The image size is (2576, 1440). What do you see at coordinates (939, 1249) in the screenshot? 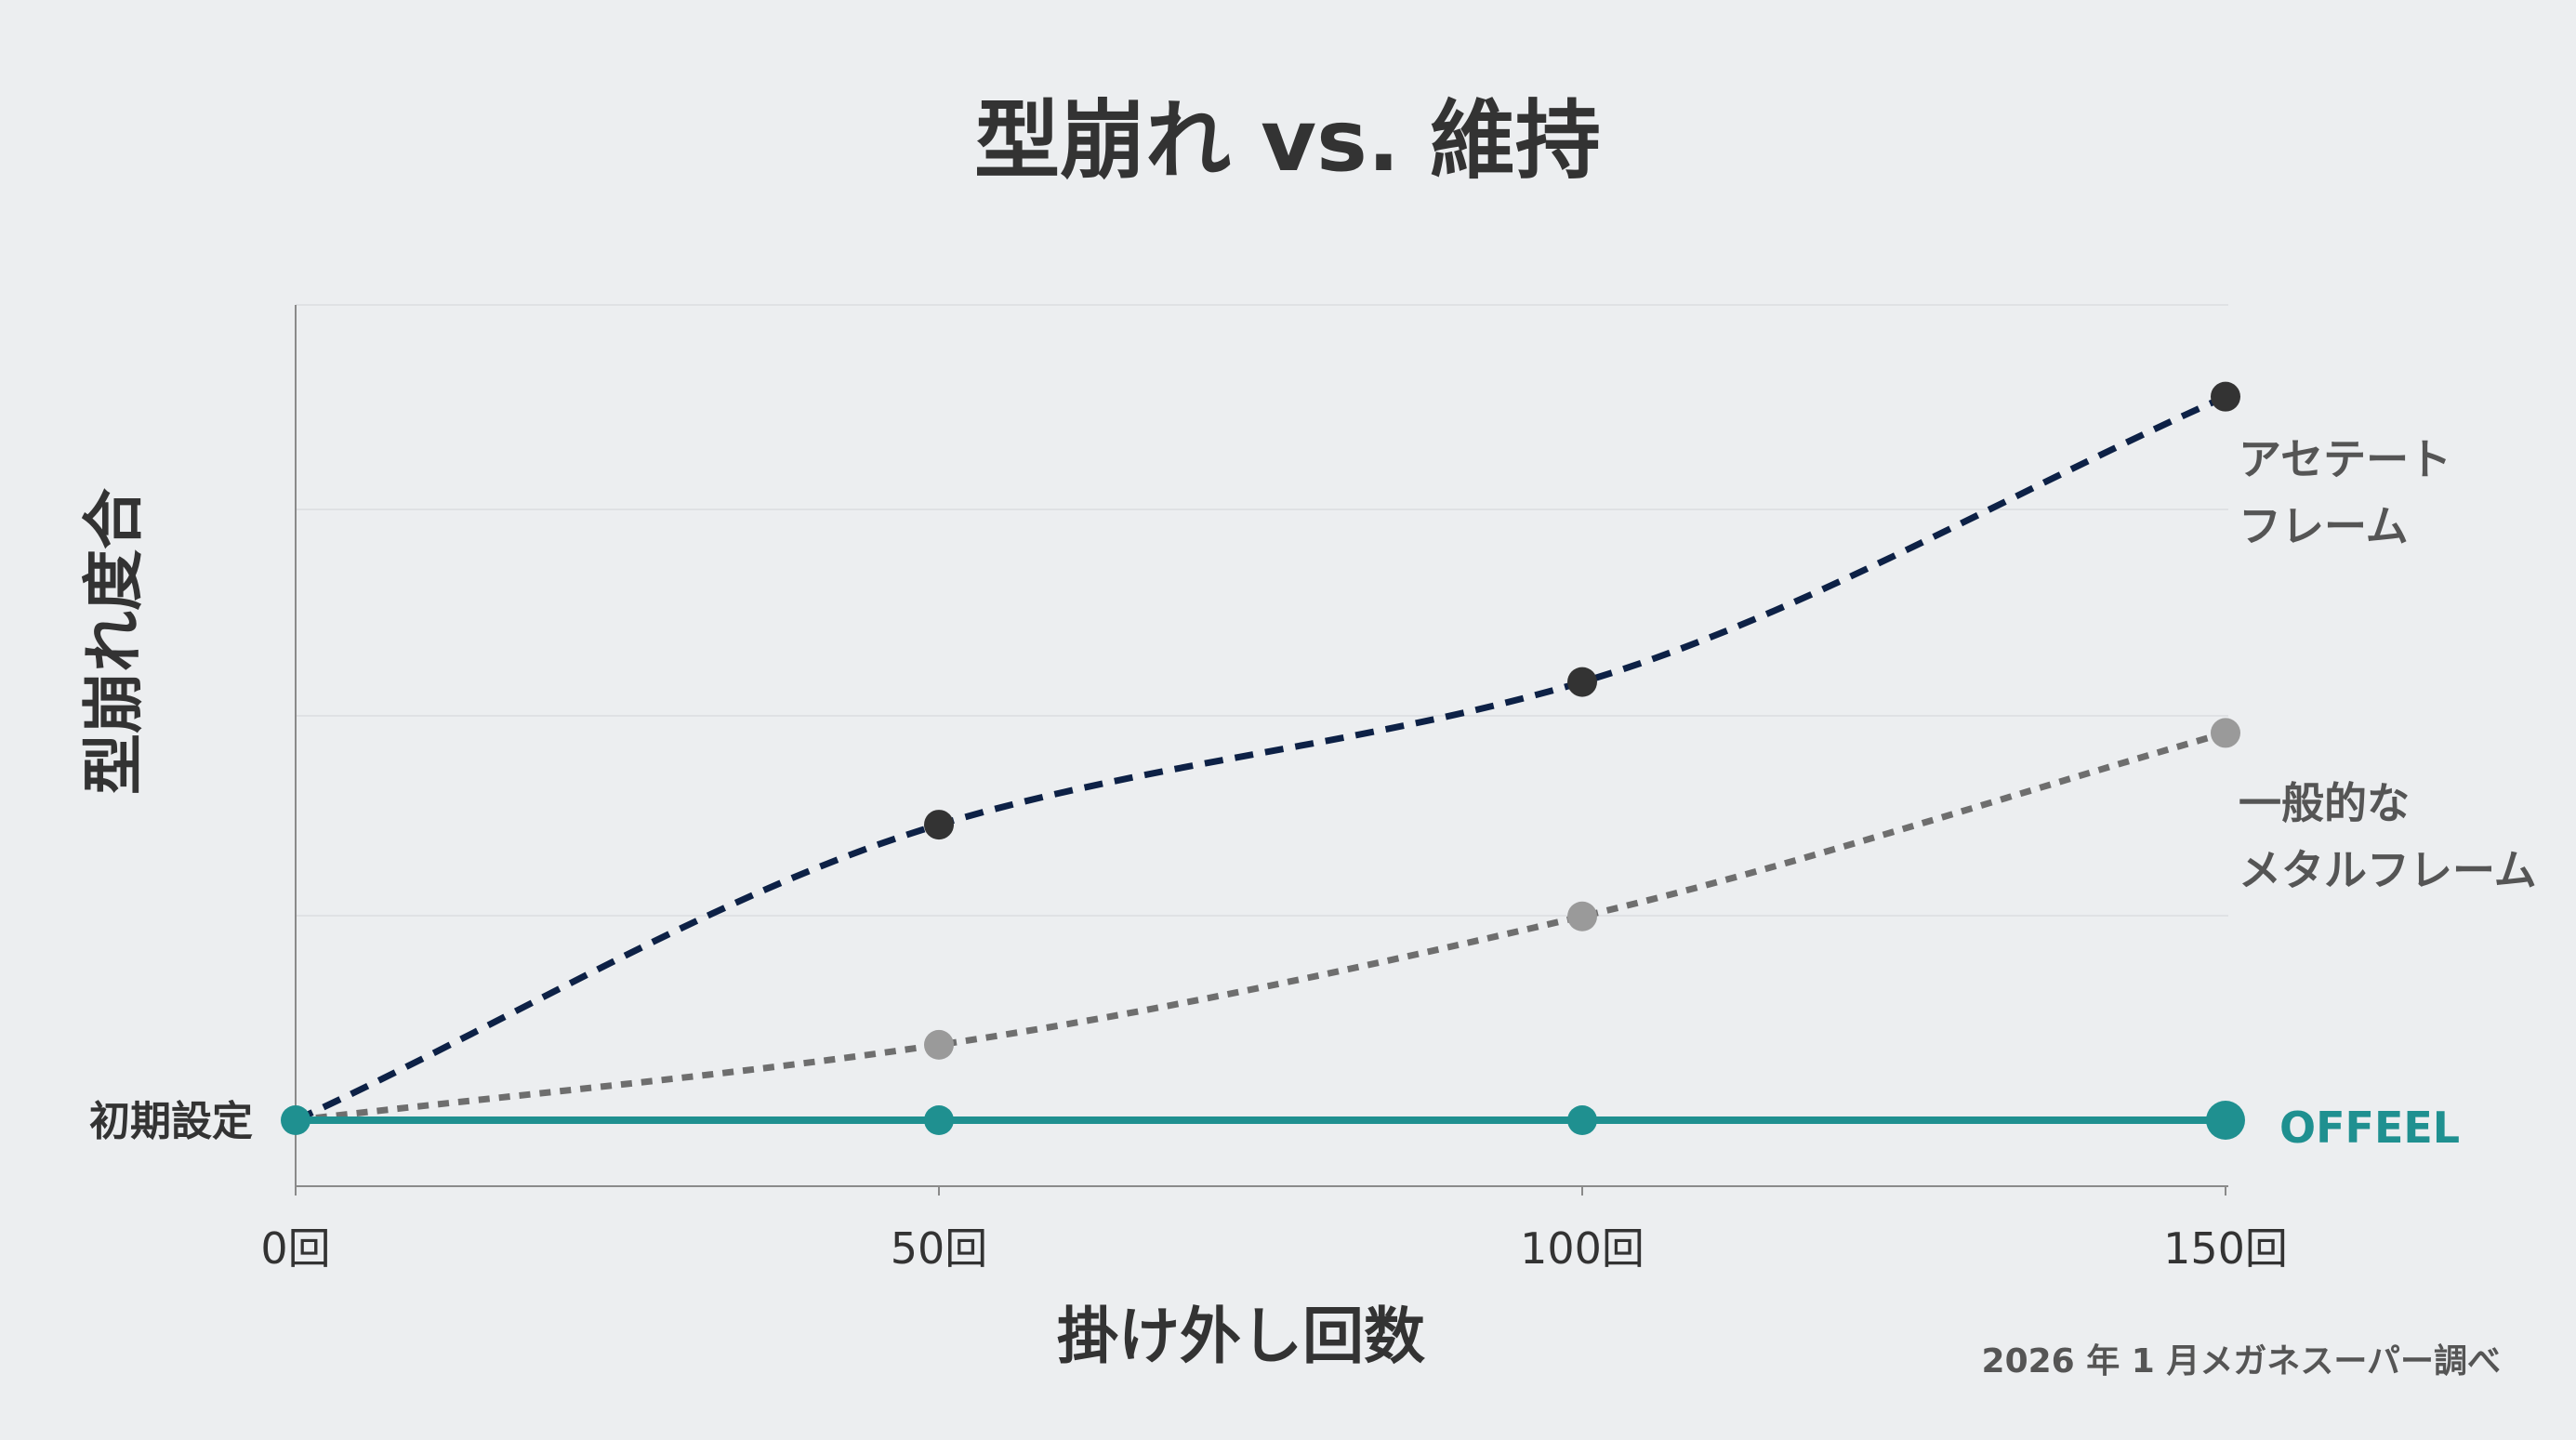
I see `x-tick-label: 50回` at bounding box center [939, 1249].